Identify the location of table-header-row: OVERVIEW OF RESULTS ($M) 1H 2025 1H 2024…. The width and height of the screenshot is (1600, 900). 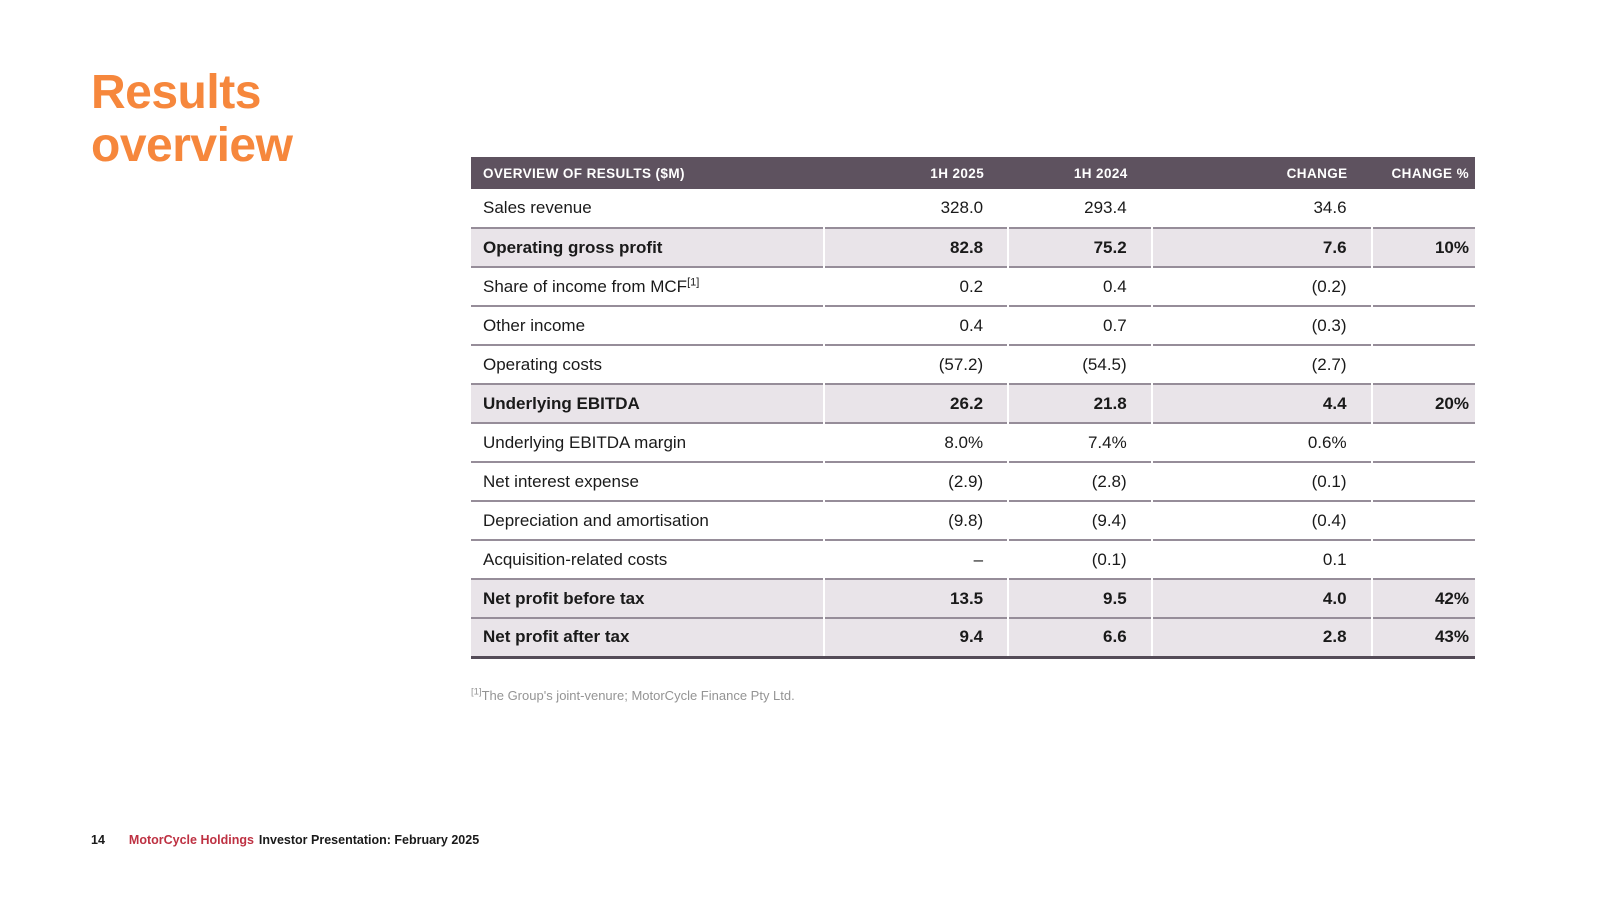
(973, 173).